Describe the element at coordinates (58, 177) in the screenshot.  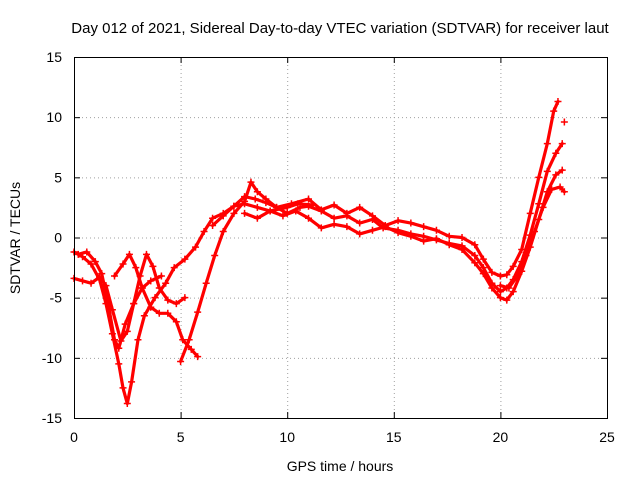
I see `y-tick-label: 5` at that location.